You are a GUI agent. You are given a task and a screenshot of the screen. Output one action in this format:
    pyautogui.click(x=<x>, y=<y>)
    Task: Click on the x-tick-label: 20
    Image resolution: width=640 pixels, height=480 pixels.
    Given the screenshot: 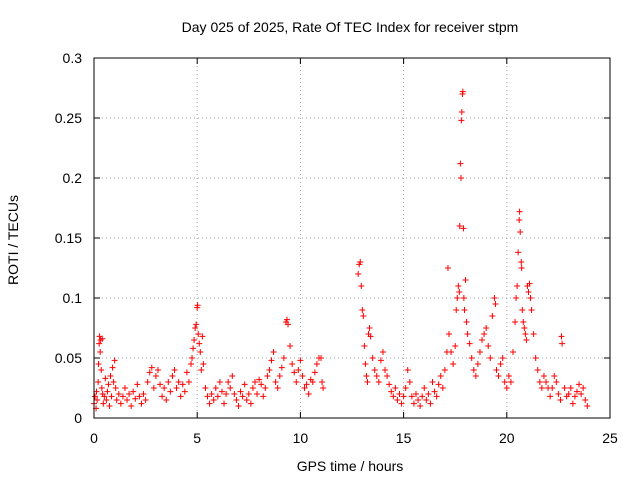 What is the action you would take?
    pyautogui.click(x=507, y=438)
    